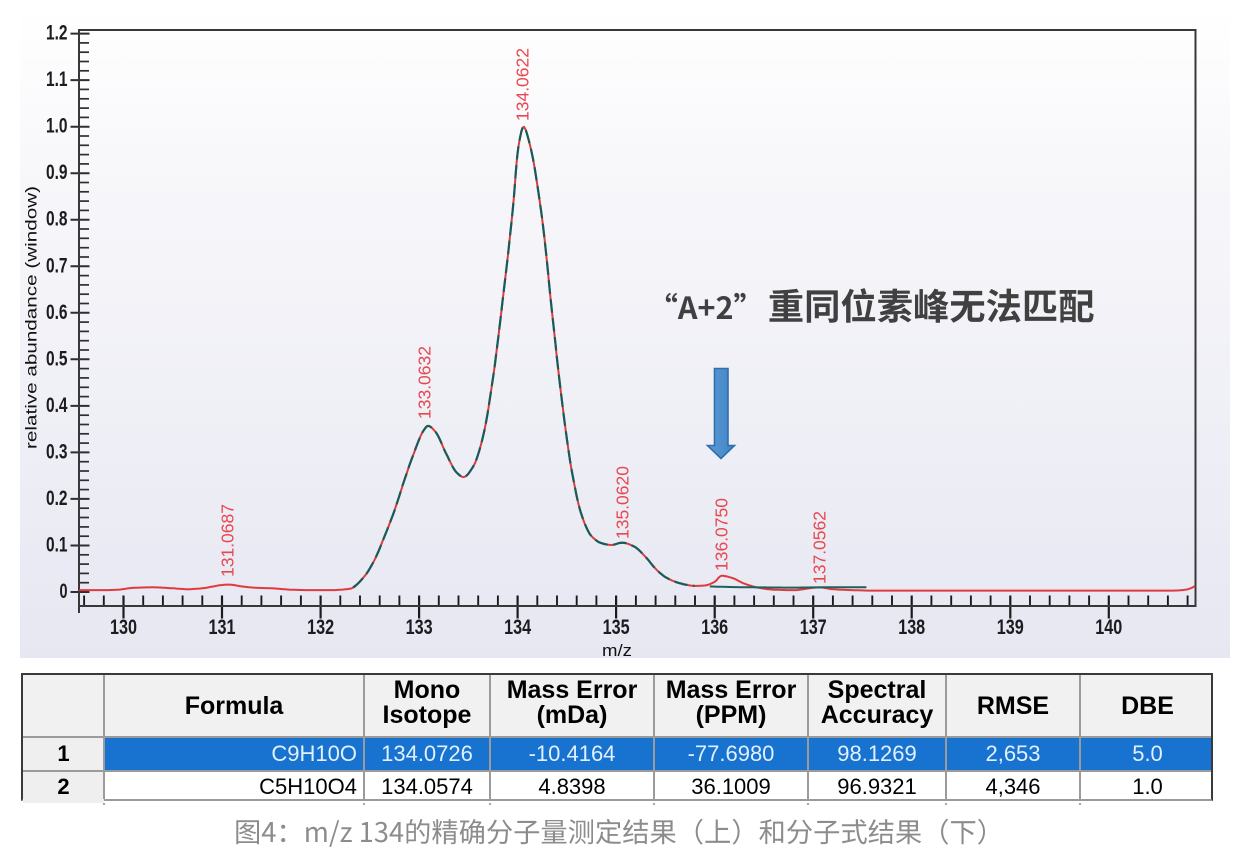  I want to click on svg-text: 0.6, so click(57, 312).